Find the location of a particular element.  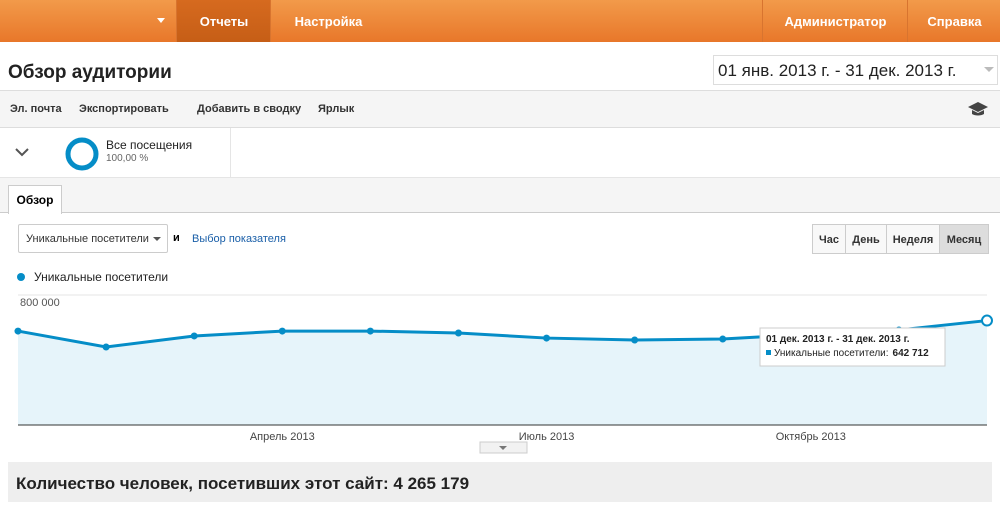

tooltip-value: 642 712 is located at coordinates (911, 353).